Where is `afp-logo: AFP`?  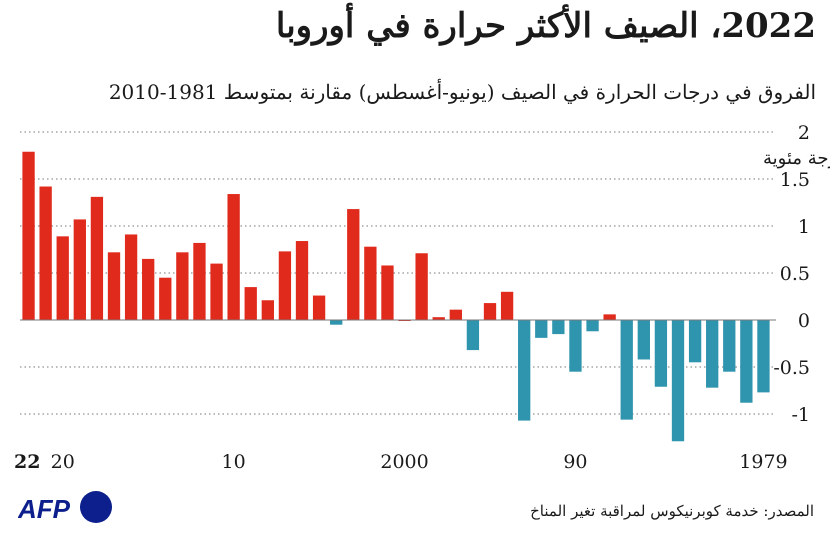
afp-logo: AFP is located at coordinates (65, 507).